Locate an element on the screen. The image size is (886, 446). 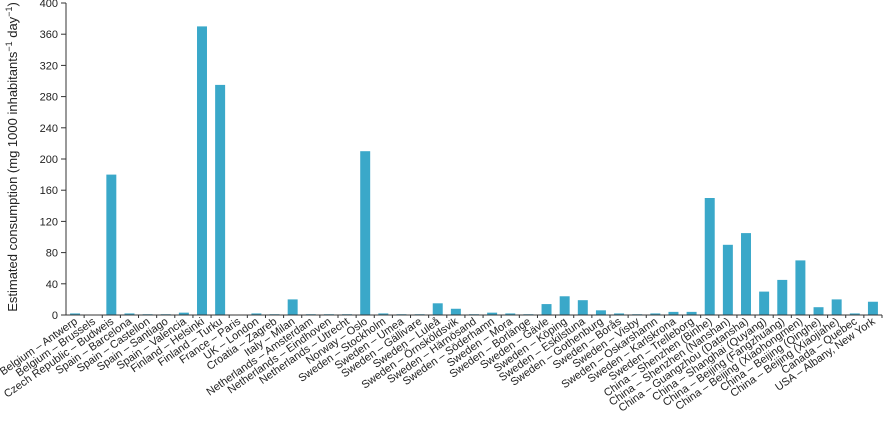
y-tick-label: 160 is located at coordinates (49, 191).